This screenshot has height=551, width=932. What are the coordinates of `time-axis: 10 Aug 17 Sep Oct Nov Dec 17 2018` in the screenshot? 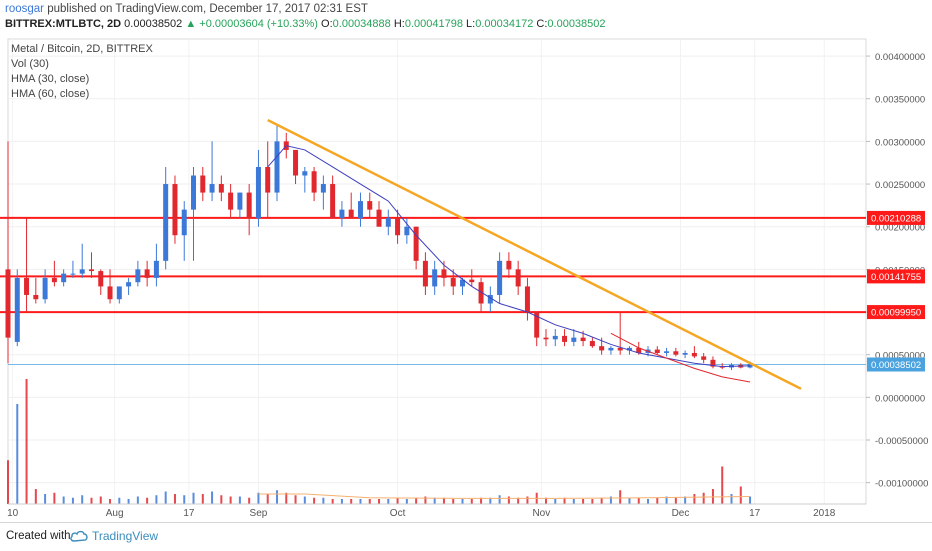 It's located at (436, 511).